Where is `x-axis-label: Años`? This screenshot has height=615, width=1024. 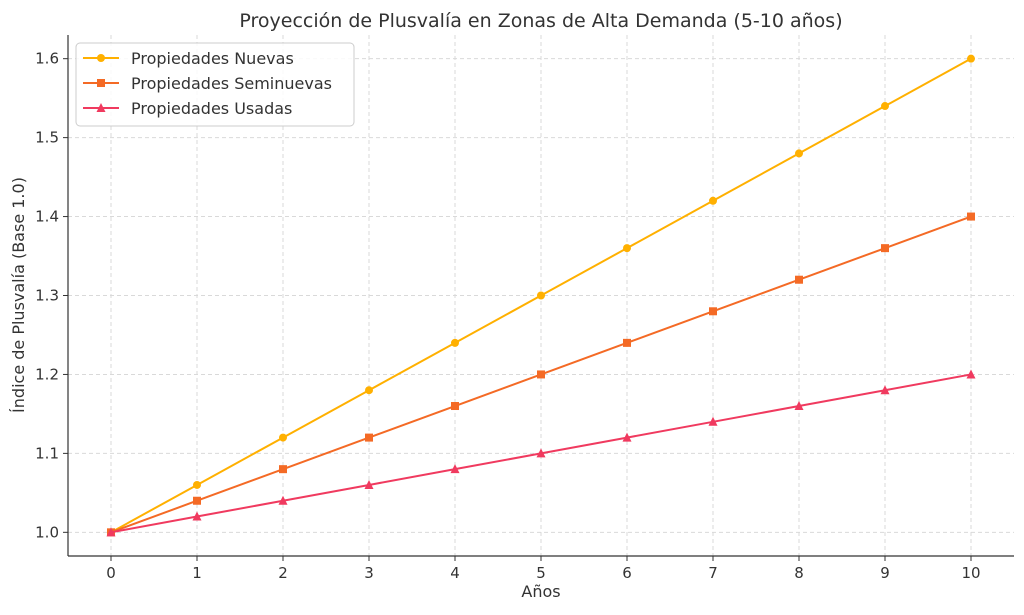 x-axis-label: Años is located at coordinates (540, 591).